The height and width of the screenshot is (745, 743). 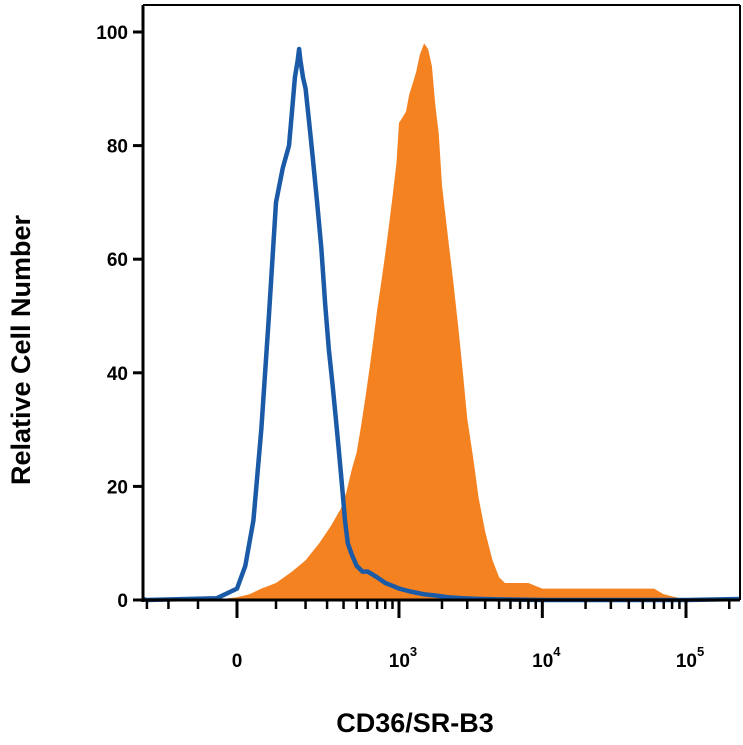 I want to click on y-axis-label: Relative Cell Number, so click(x=21, y=349).